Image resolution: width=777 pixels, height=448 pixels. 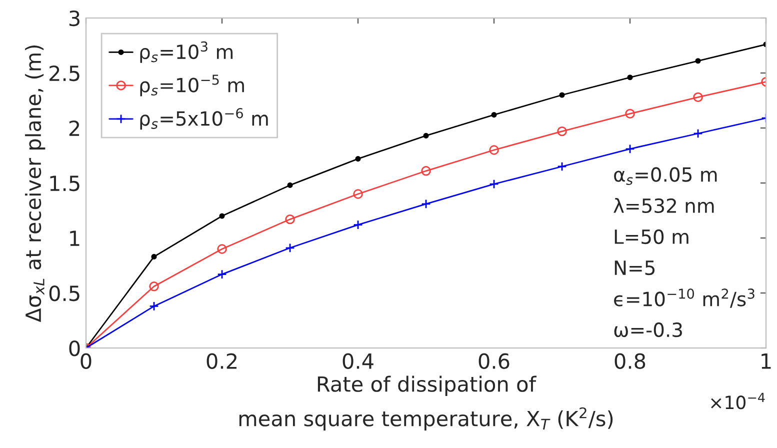 What do you see at coordinates (221, 361) in the screenshot?
I see `x-tick-label: 0.2` at bounding box center [221, 361].